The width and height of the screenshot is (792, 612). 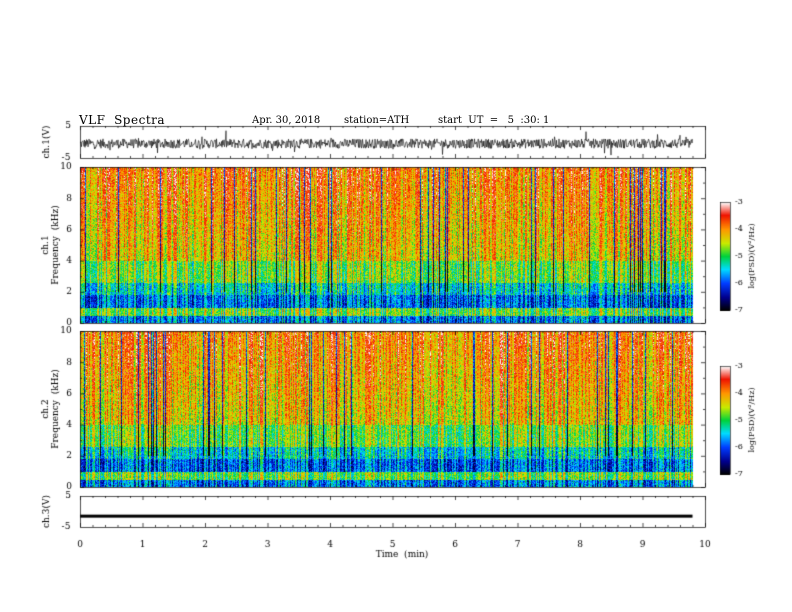 What do you see at coordinates (286, 120) in the screenshot?
I see `date-label: Apr. 30, 2018` at bounding box center [286, 120].